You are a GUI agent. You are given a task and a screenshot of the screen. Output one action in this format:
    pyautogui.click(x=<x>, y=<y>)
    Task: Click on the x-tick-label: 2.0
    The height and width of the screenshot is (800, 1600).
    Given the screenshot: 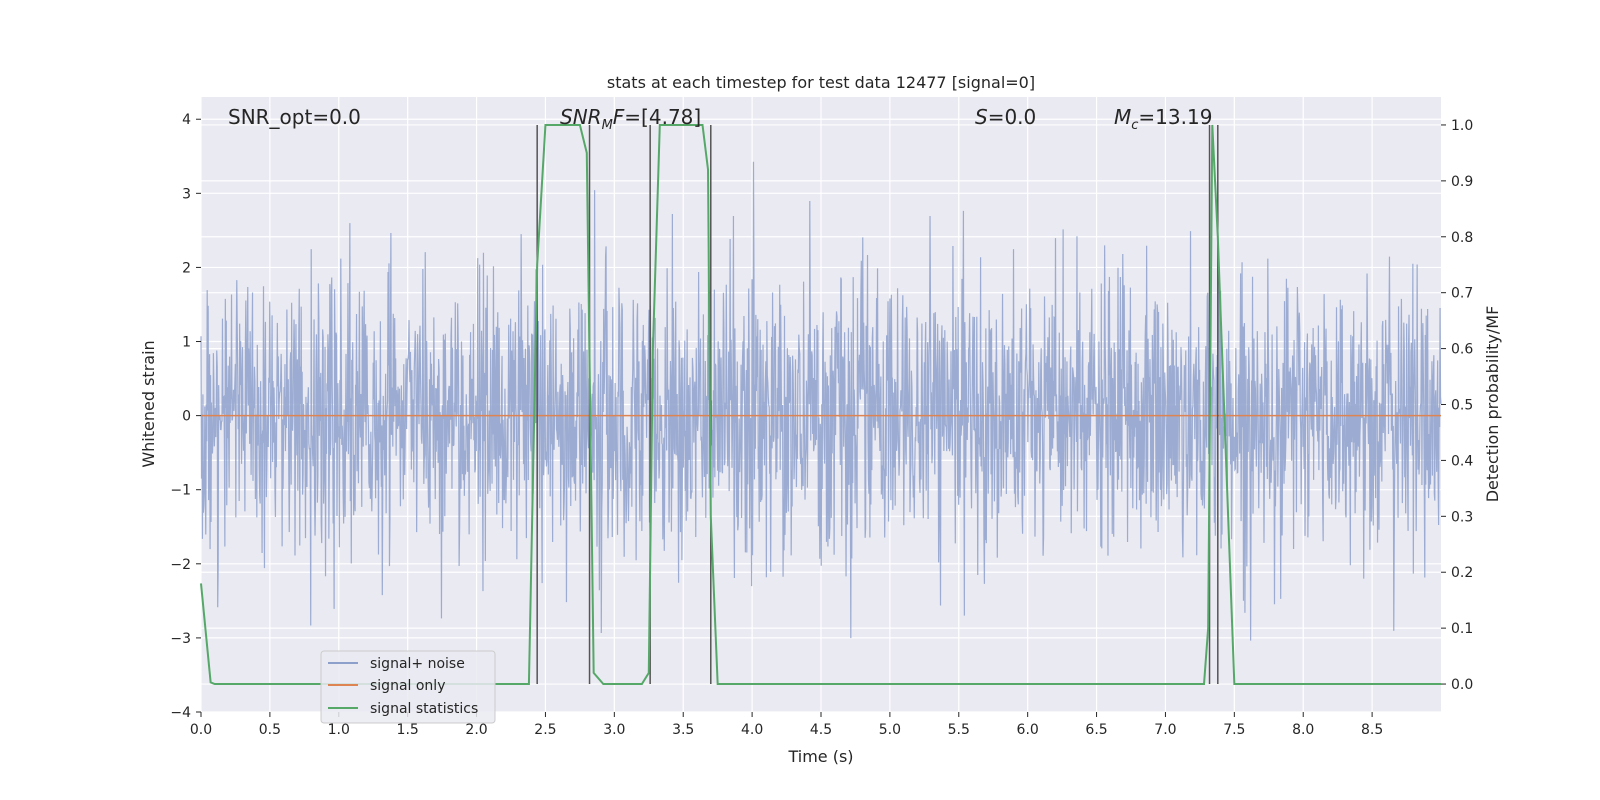 What is the action you would take?
    pyautogui.click(x=476, y=730)
    